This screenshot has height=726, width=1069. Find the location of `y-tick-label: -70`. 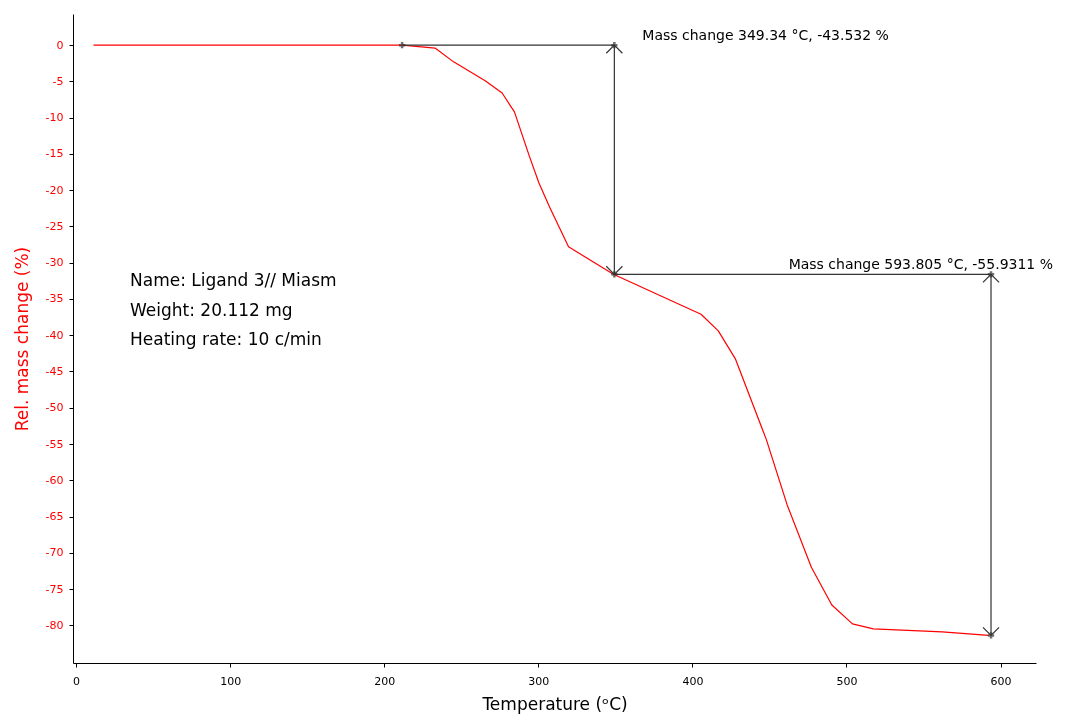

y-tick-label: -70 is located at coordinates (54, 553).